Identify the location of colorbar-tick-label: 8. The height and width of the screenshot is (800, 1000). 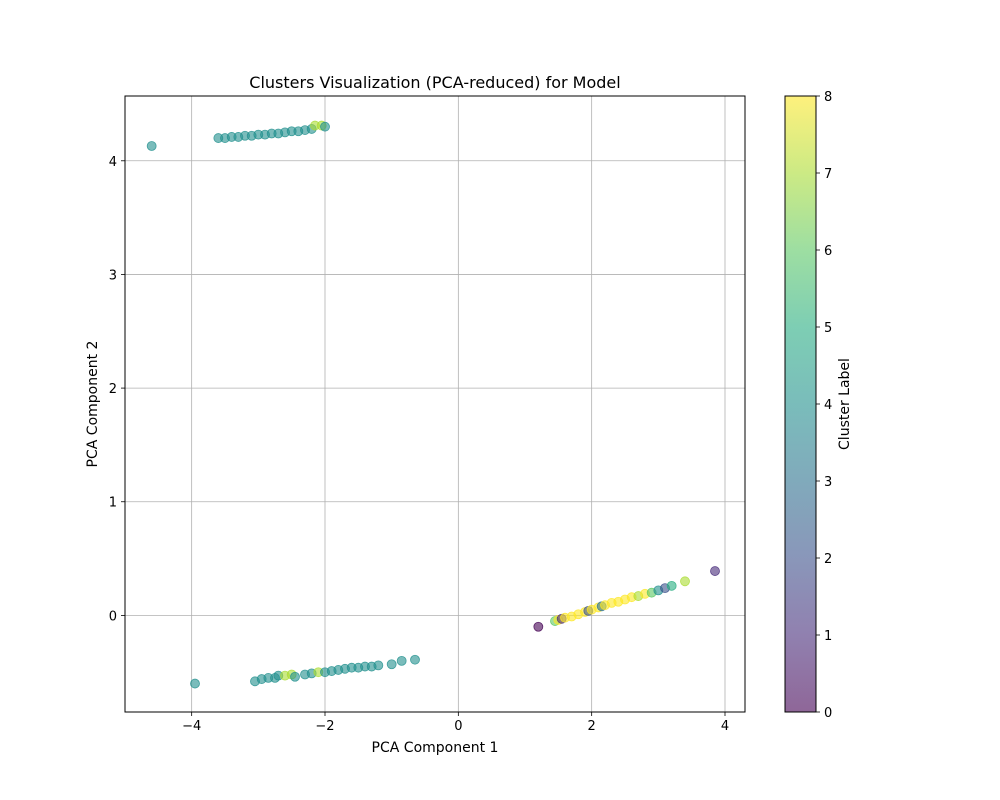
(828, 97).